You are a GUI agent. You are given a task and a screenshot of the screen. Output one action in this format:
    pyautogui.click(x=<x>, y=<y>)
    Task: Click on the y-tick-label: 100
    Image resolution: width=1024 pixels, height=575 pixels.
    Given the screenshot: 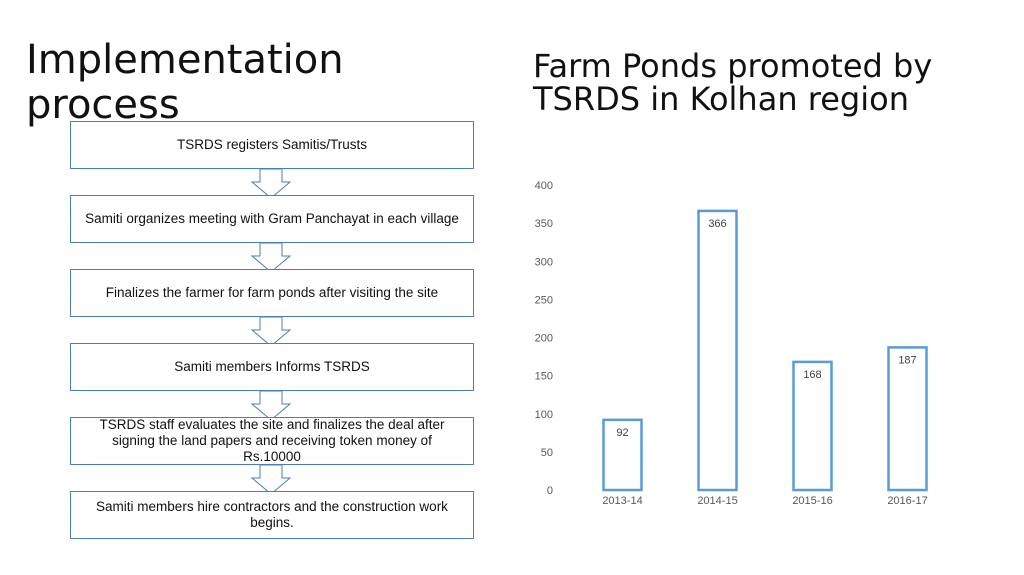 What is the action you would take?
    pyautogui.click(x=544, y=415)
    